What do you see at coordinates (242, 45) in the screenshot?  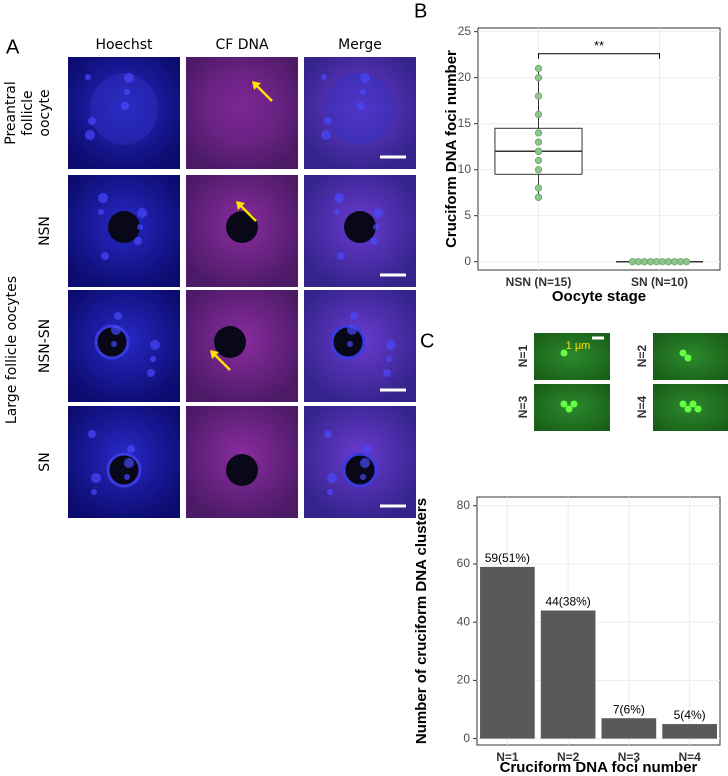 I see `column-header: CF DNA` at bounding box center [242, 45].